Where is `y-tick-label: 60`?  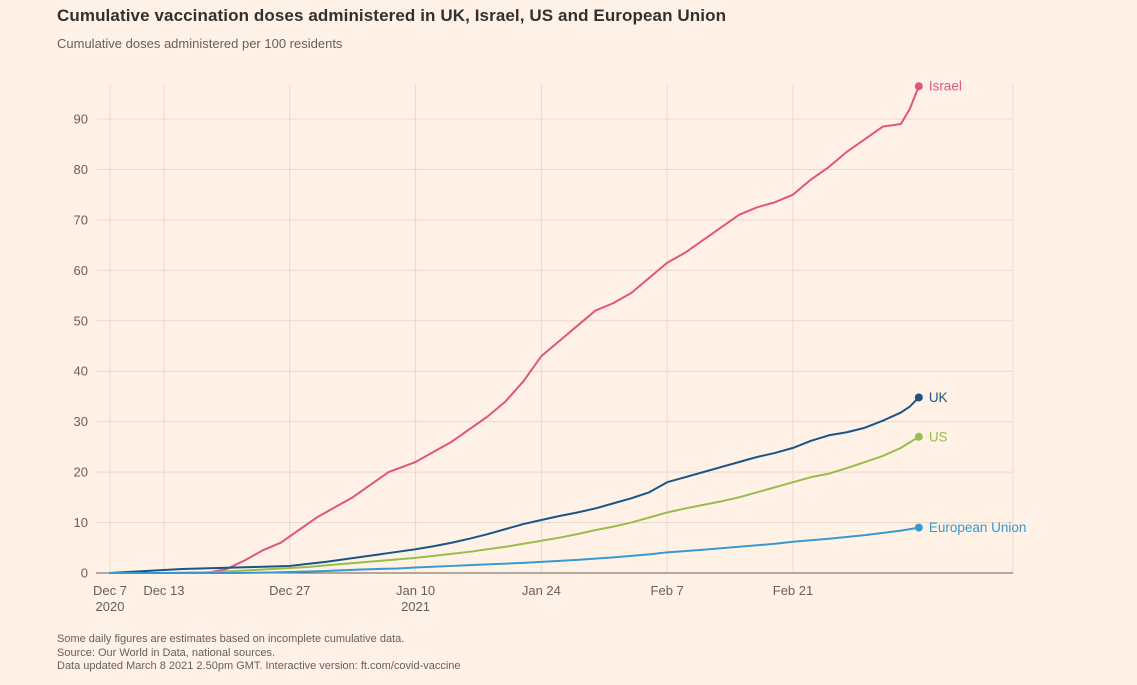
y-tick-label: 60 is located at coordinates (81, 270).